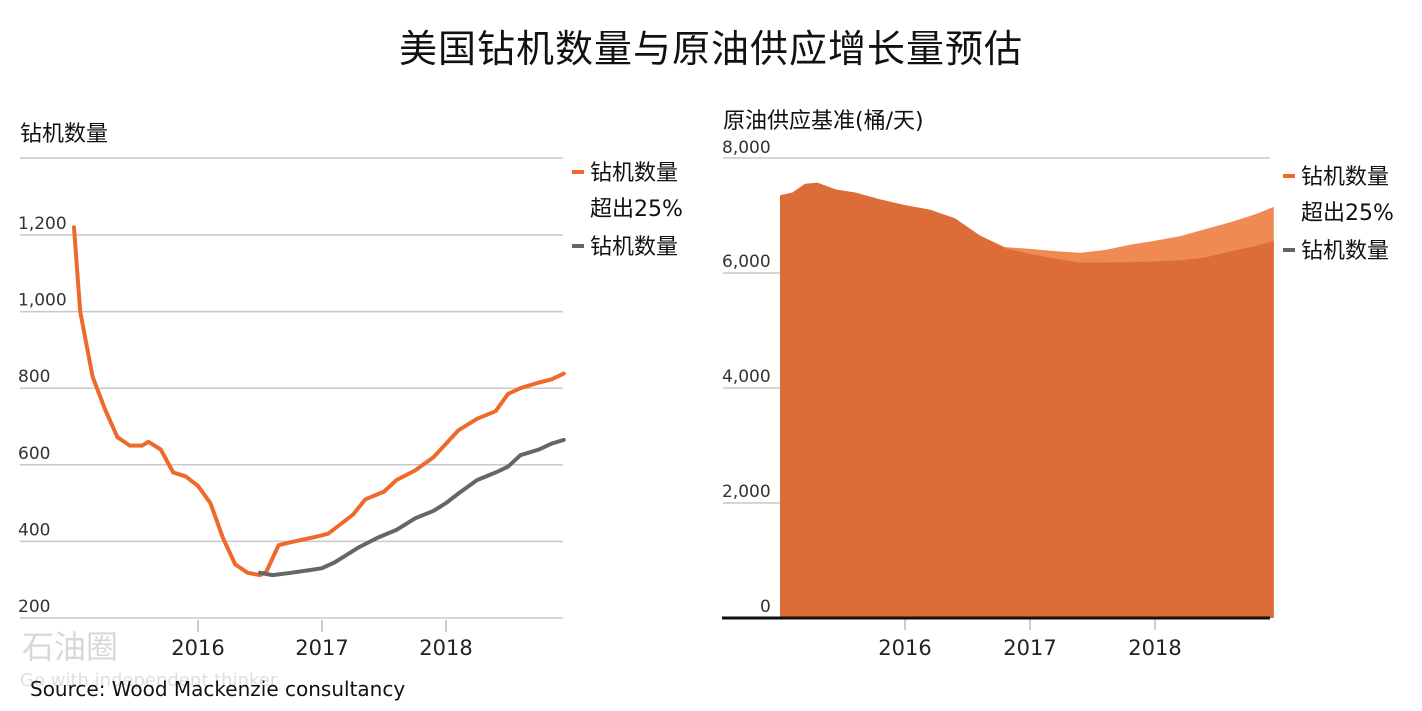 The width and height of the screenshot is (1422, 711). I want to click on watermark-tagline: Go with independent thinker, so click(149, 680).